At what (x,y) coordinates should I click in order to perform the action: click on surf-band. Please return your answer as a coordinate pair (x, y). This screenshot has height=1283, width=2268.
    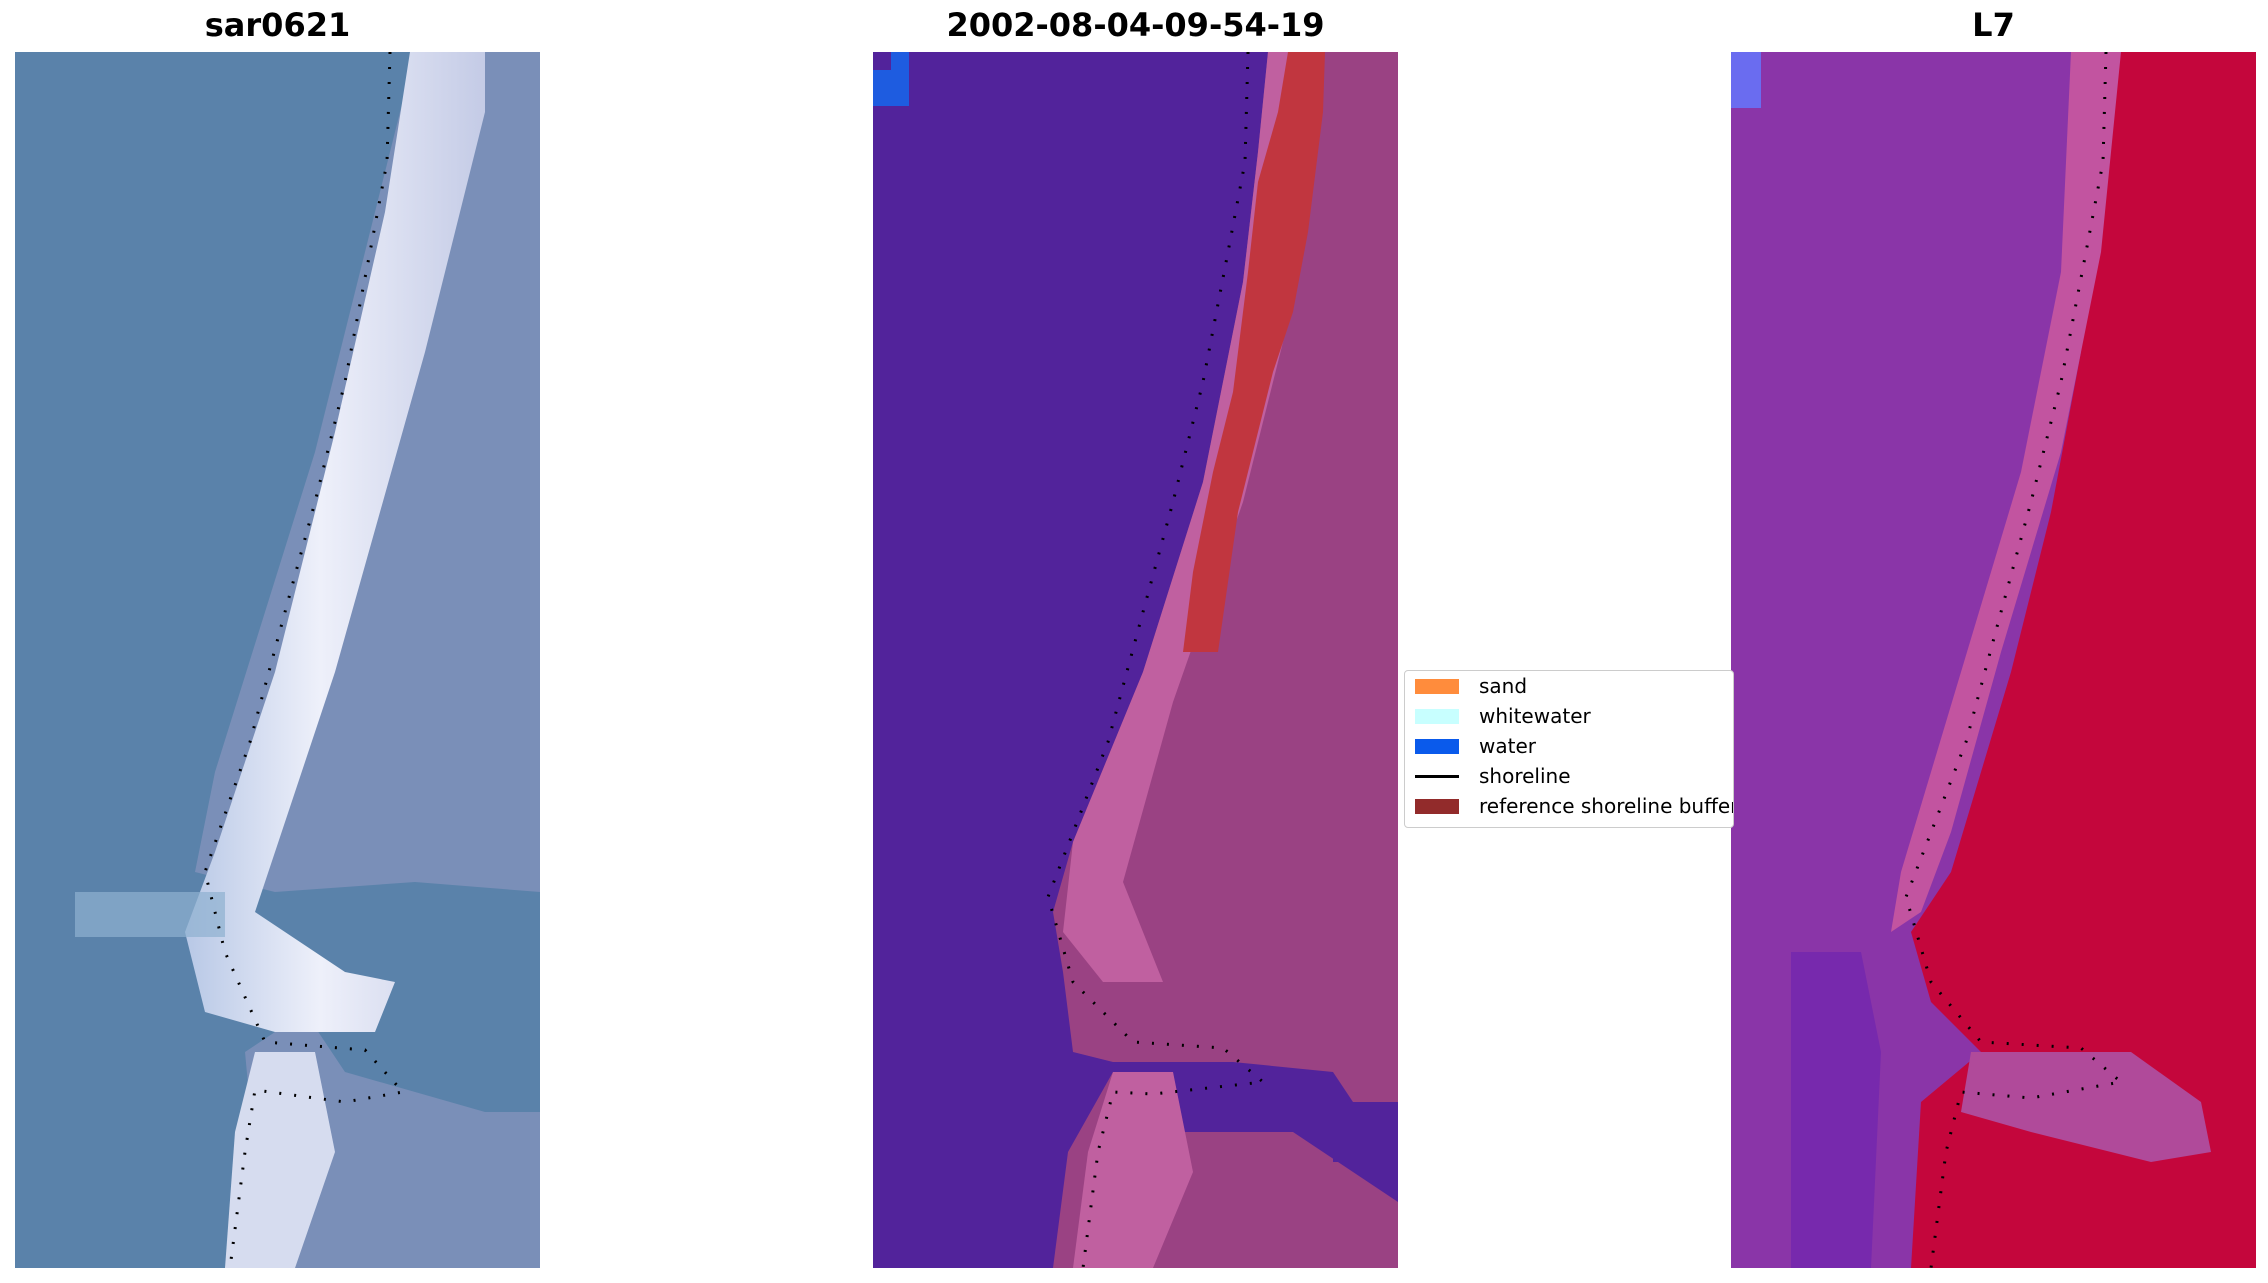
    Looking at the image, I should click on (150, 914).